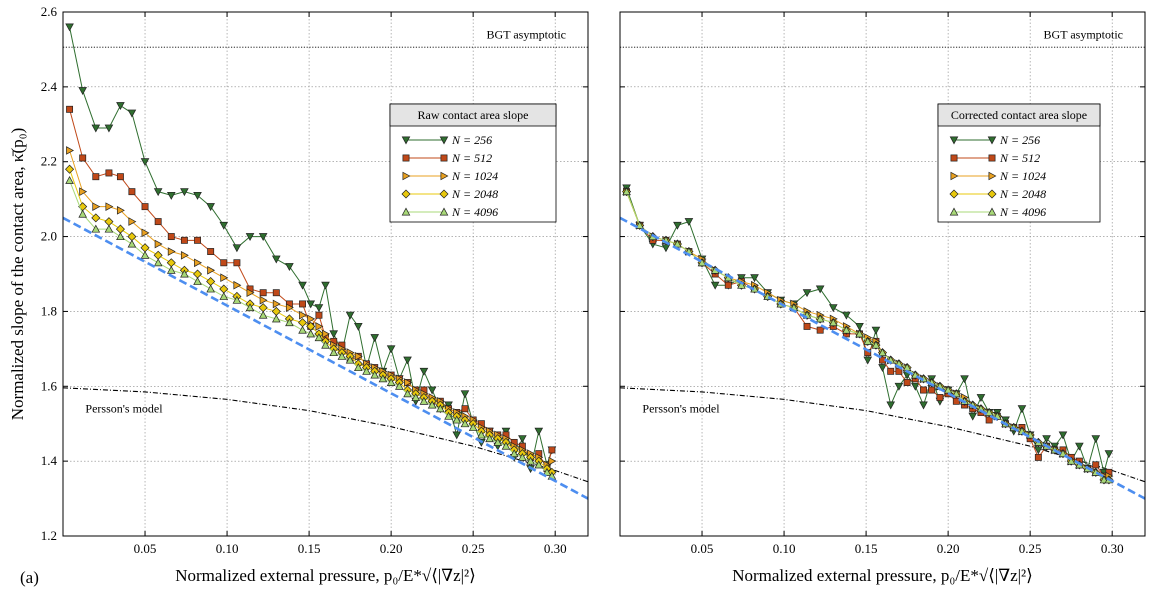 The image size is (1151, 593). Describe the element at coordinates (227, 548) in the screenshot. I see `x-tick-label: 0.10` at that location.